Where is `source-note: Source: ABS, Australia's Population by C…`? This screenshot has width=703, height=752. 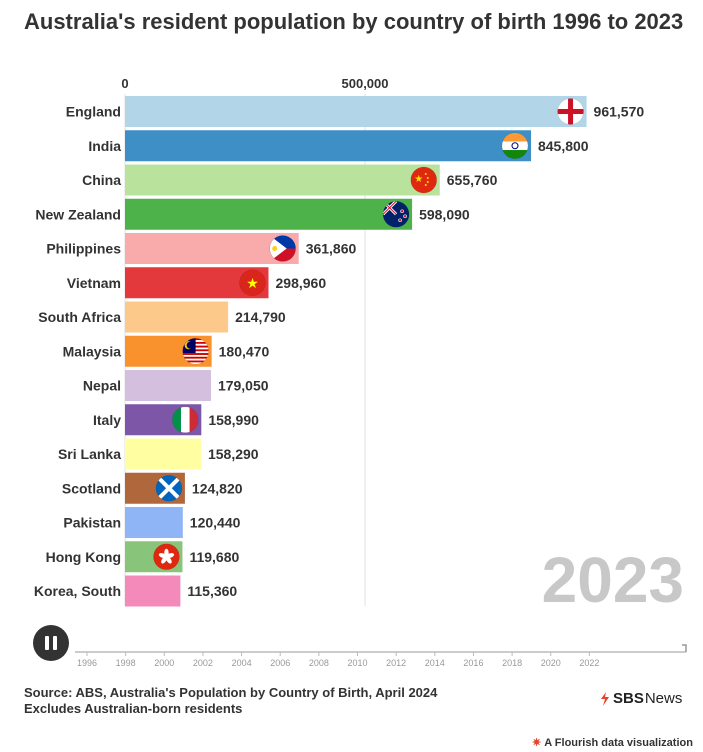
source-note: Source: ABS, Australia's Population by C… is located at coordinates (230, 701).